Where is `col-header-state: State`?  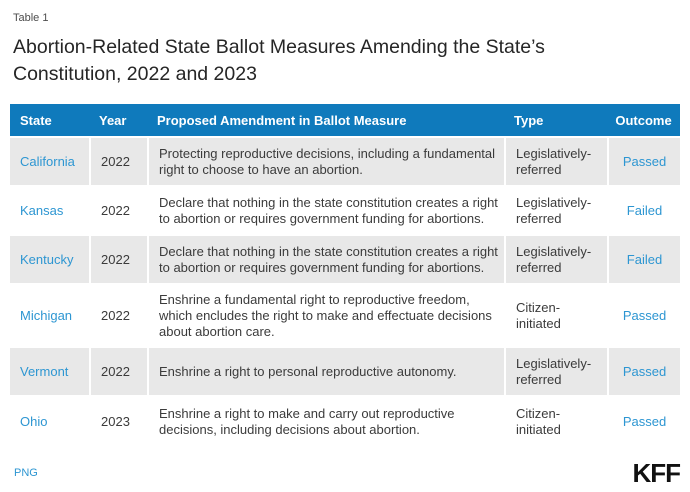
col-header-state: State is located at coordinates (49, 120).